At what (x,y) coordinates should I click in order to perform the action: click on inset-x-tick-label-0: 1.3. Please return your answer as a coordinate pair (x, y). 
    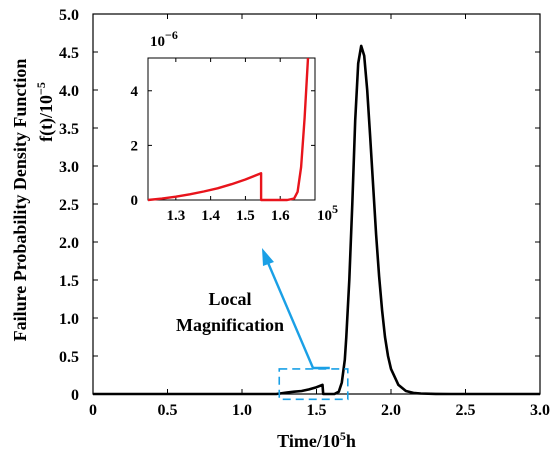
    Looking at the image, I should click on (175, 216).